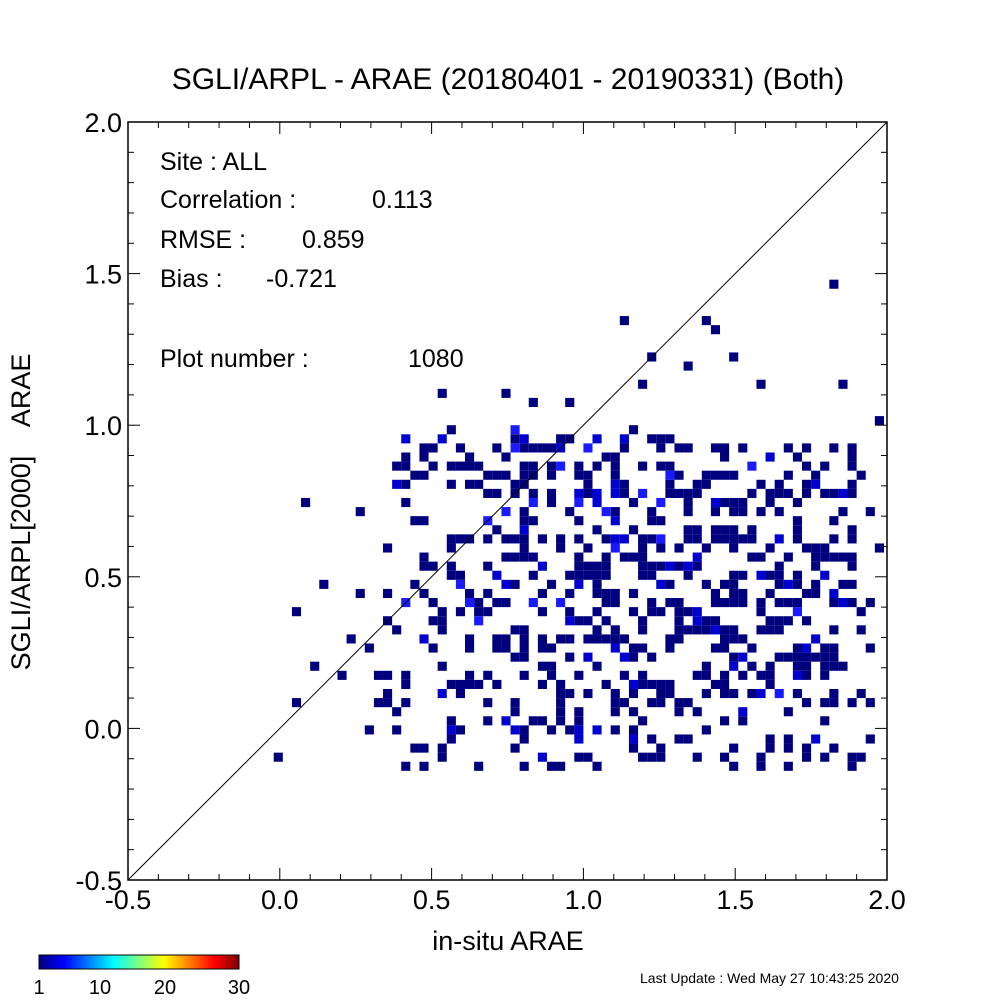 This screenshot has width=1000, height=1000. What do you see at coordinates (21, 512) in the screenshot?
I see `y-axis-label: SGLI/ARPL[2000] ARAE` at bounding box center [21, 512].